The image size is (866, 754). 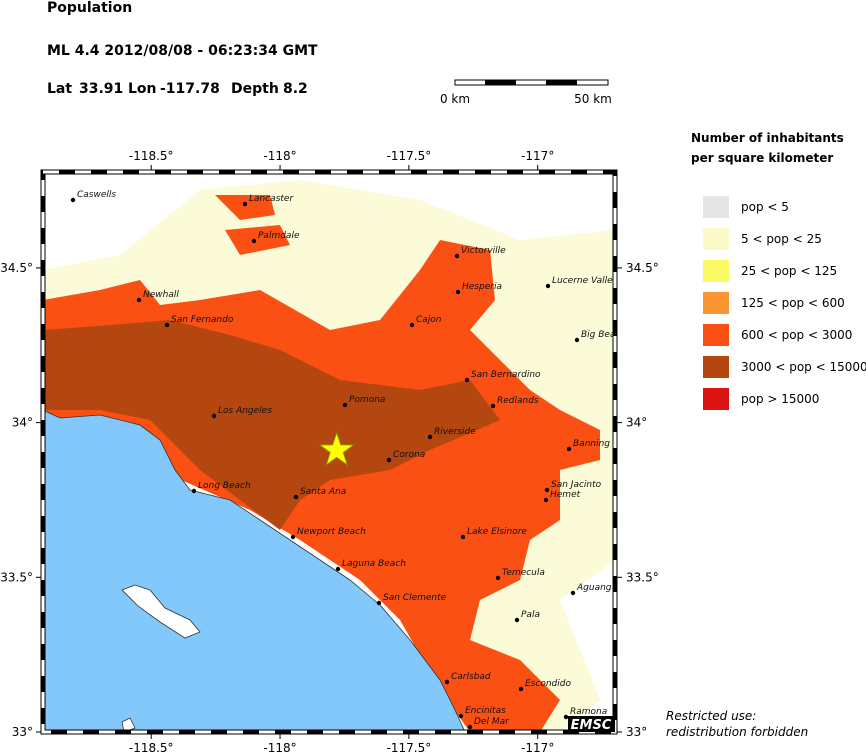 What do you see at coordinates (409, 455) in the screenshot?
I see `city-label: Corona` at bounding box center [409, 455].